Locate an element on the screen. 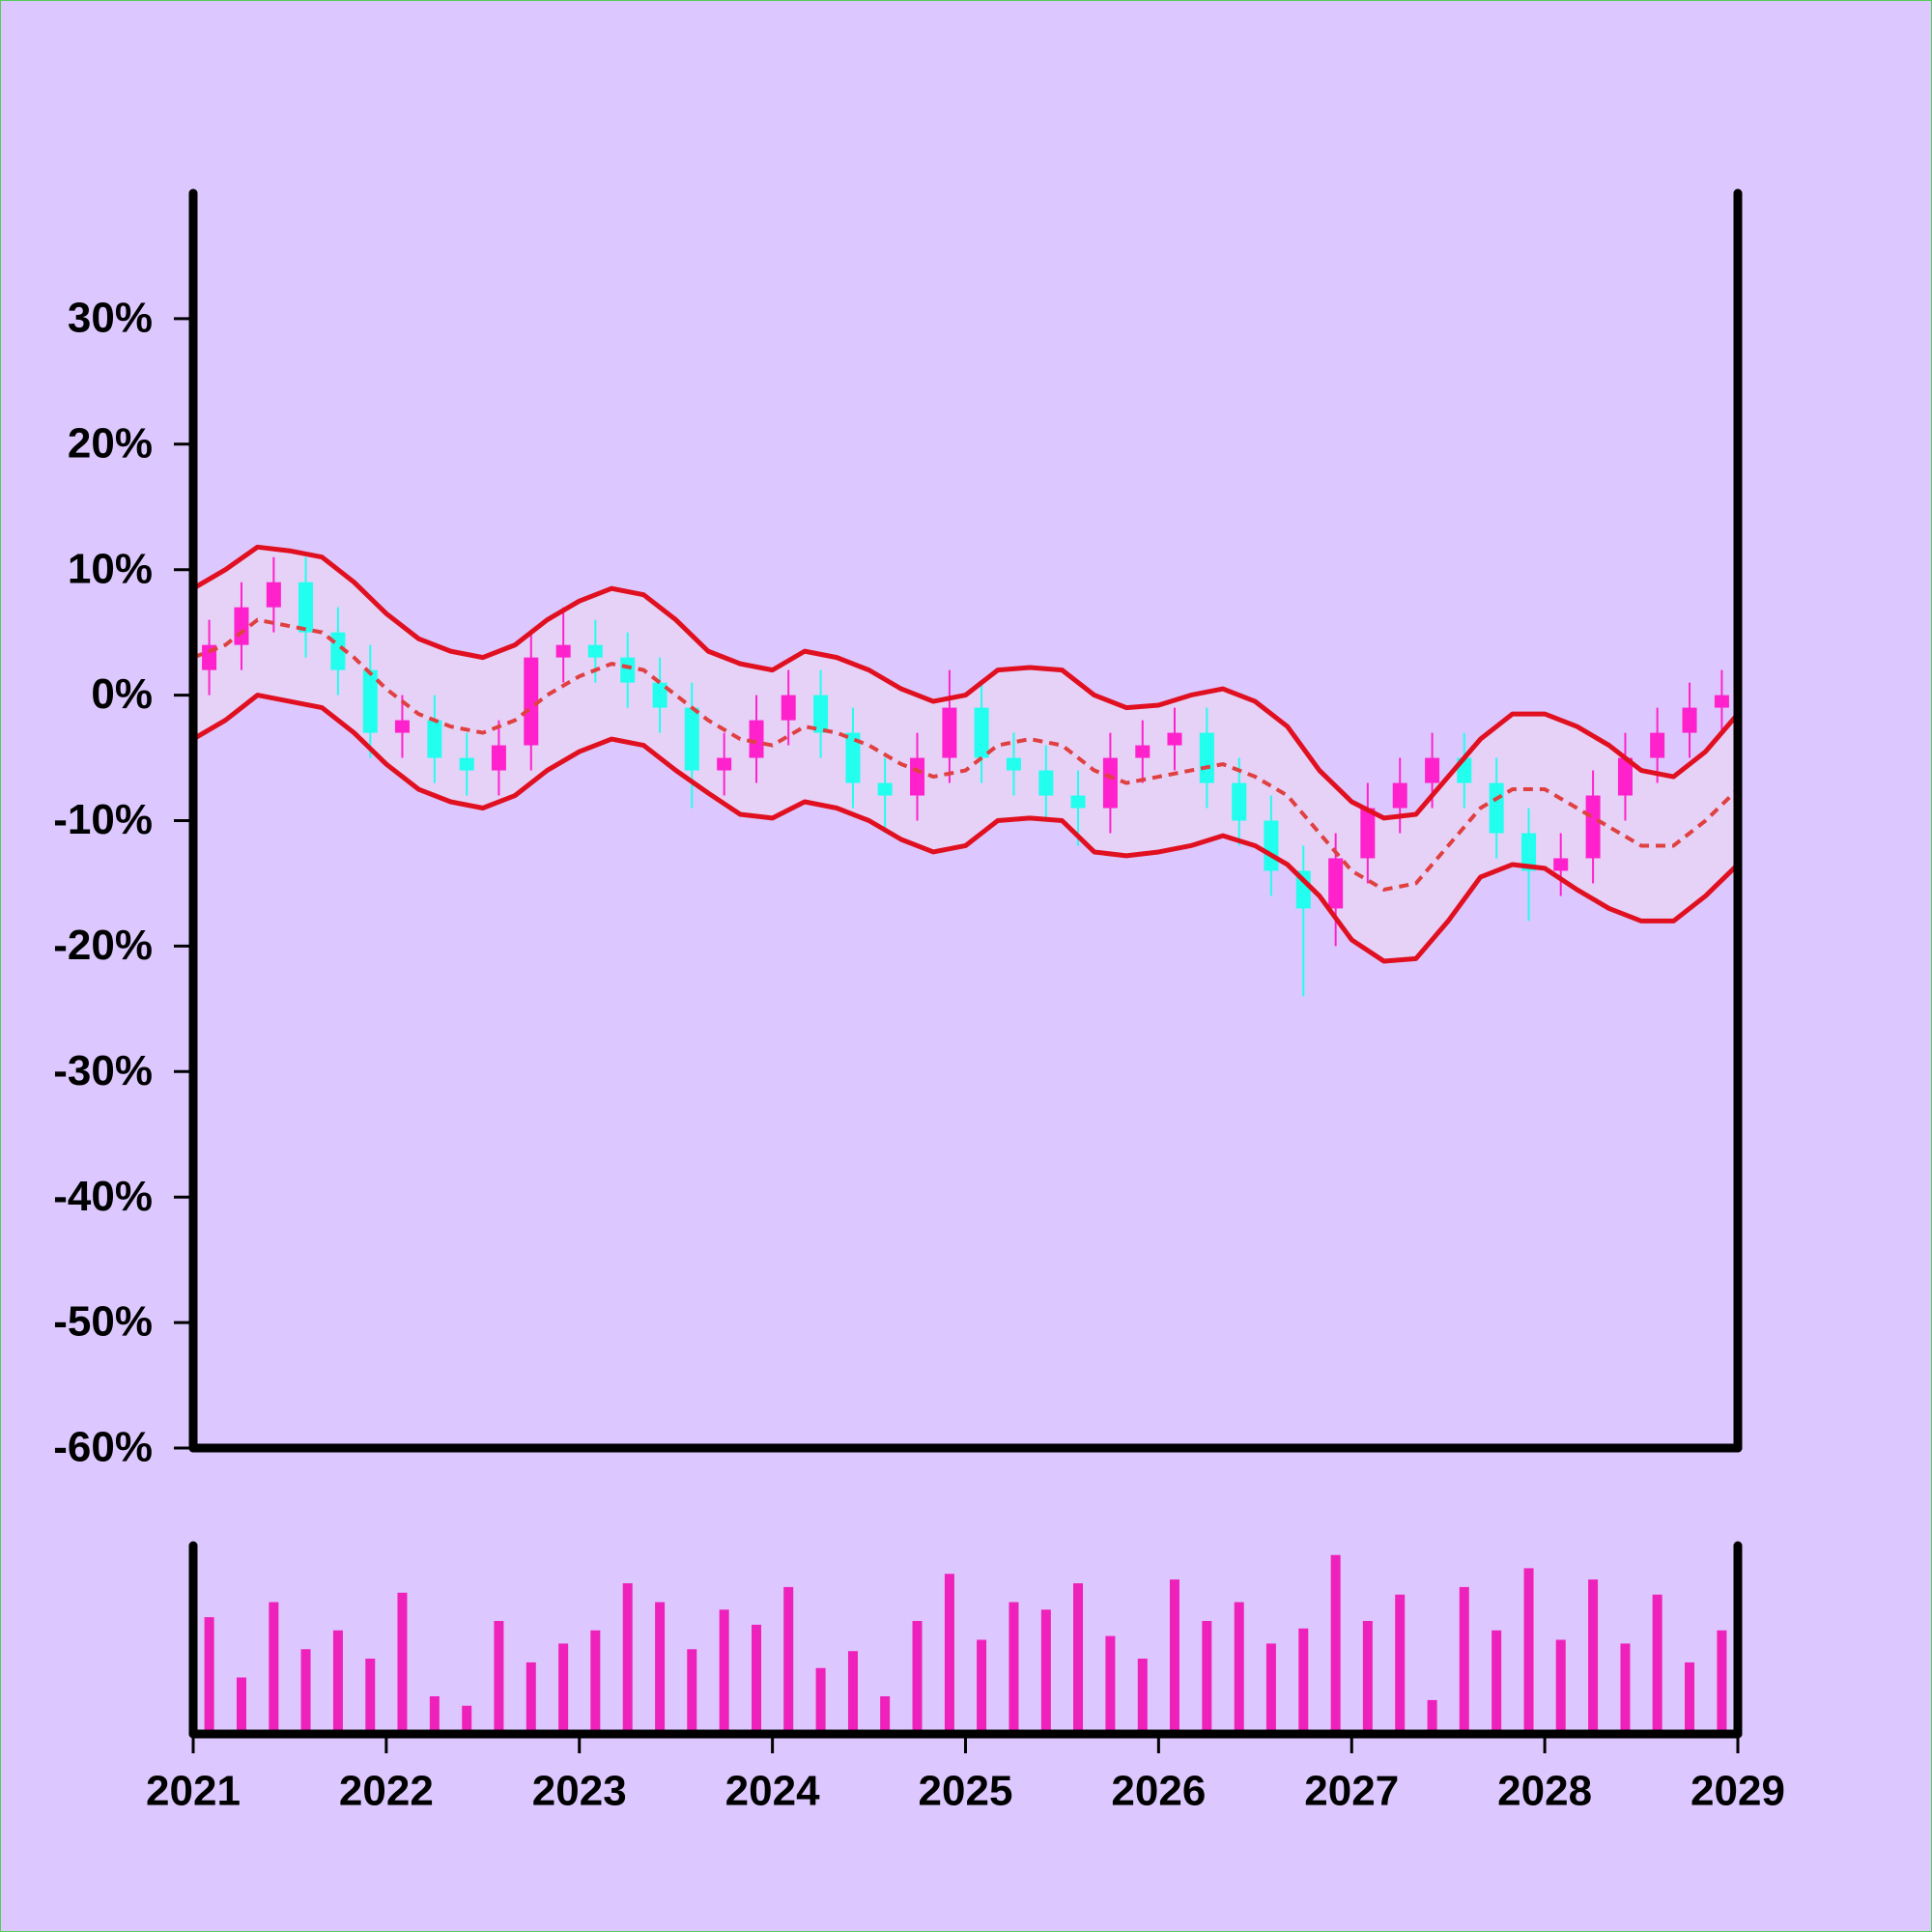  upper-band-line is located at coordinates (965, 682).